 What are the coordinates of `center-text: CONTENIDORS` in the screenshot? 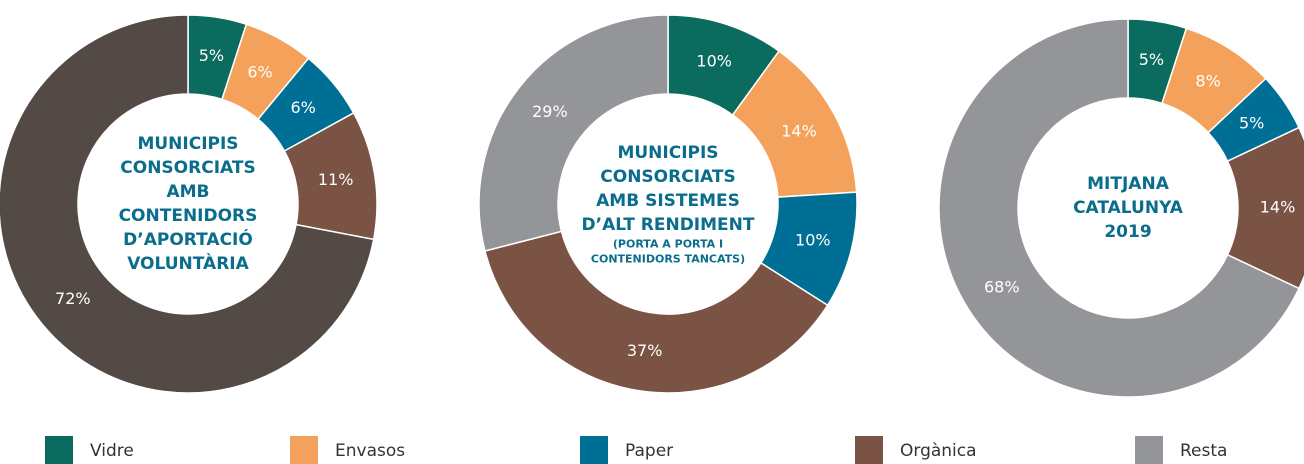 It's located at (188, 216).